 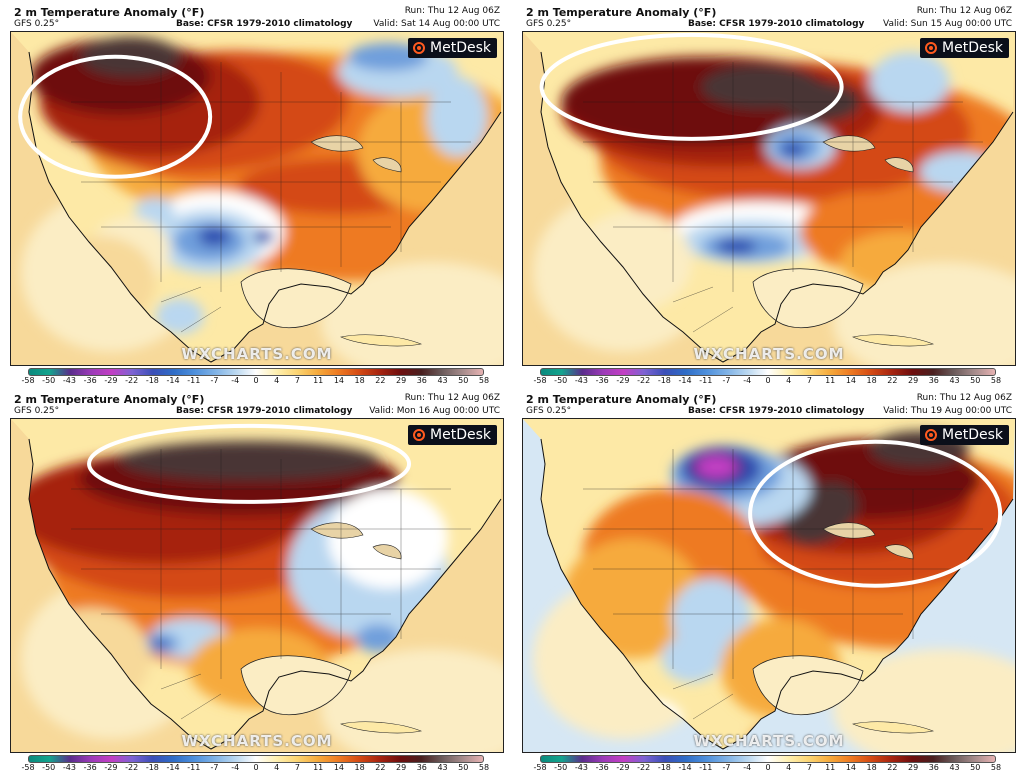 I want to click on colorbar-tick: 58, so click(x=996, y=380).